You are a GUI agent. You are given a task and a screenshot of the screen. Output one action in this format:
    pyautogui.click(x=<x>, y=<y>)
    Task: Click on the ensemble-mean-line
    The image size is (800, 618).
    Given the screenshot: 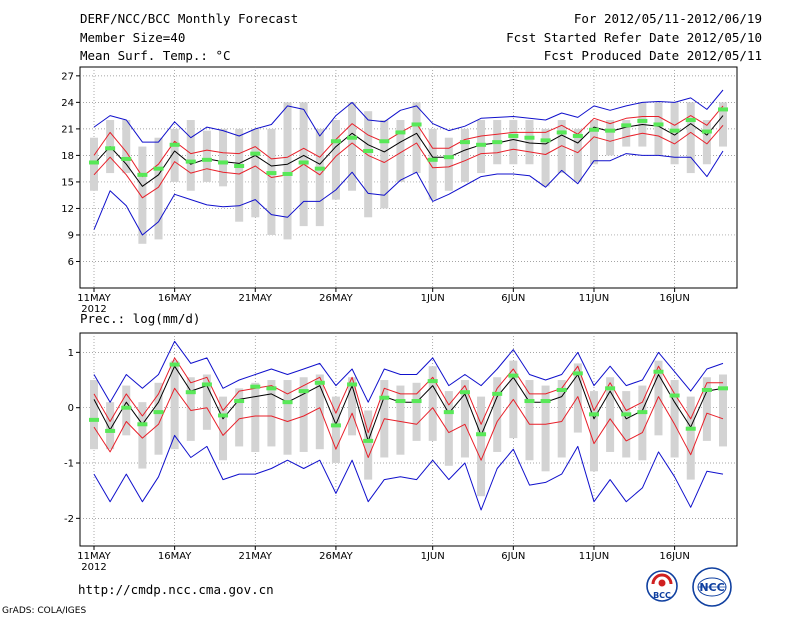 What is the action you would take?
    pyautogui.click(x=408, y=151)
    